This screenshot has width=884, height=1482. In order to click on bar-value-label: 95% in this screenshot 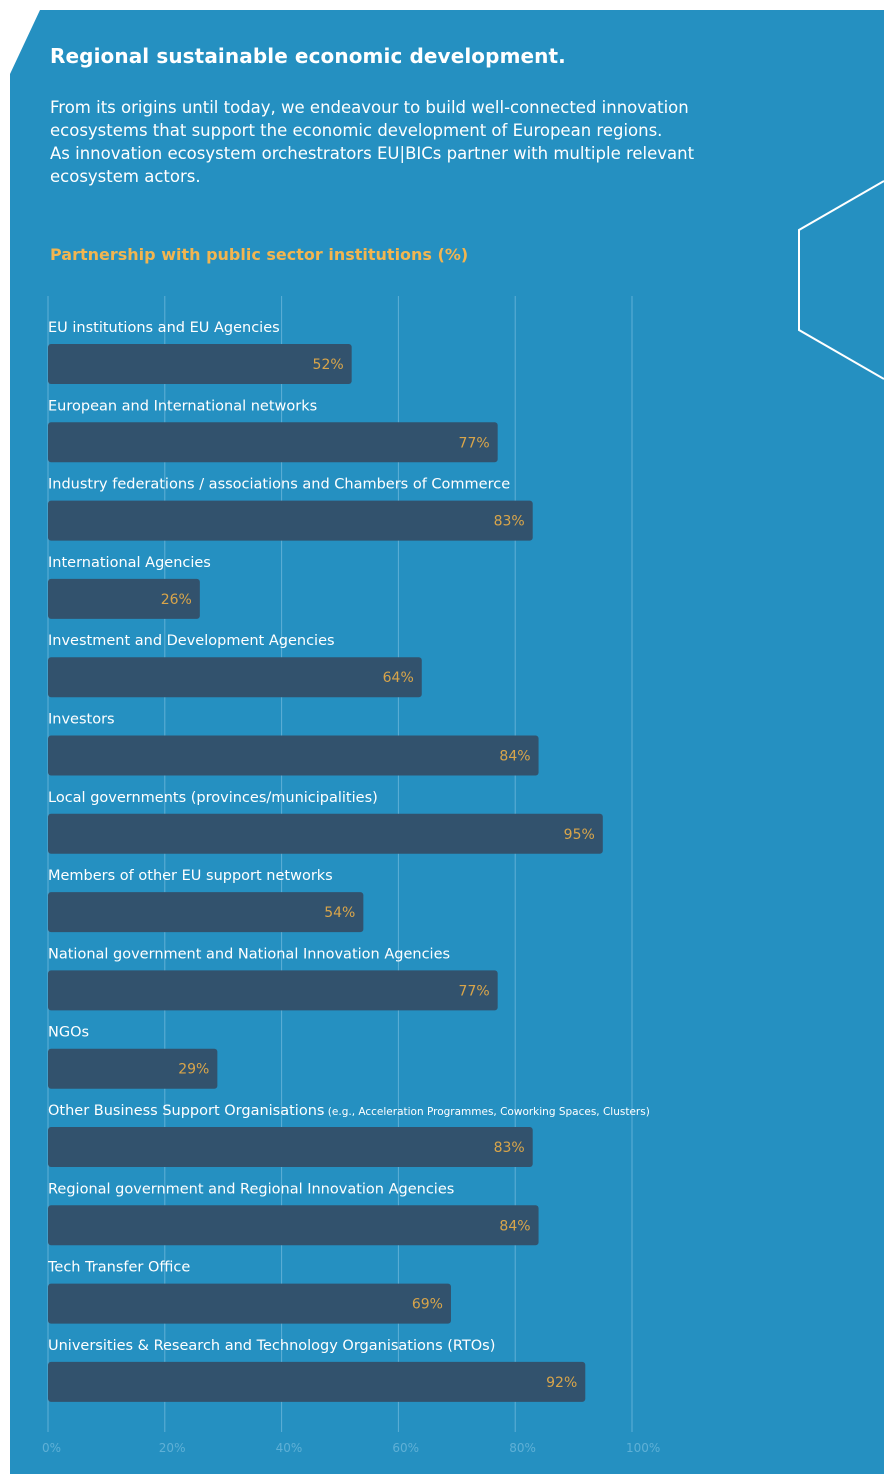, I will do `click(579, 835)`.